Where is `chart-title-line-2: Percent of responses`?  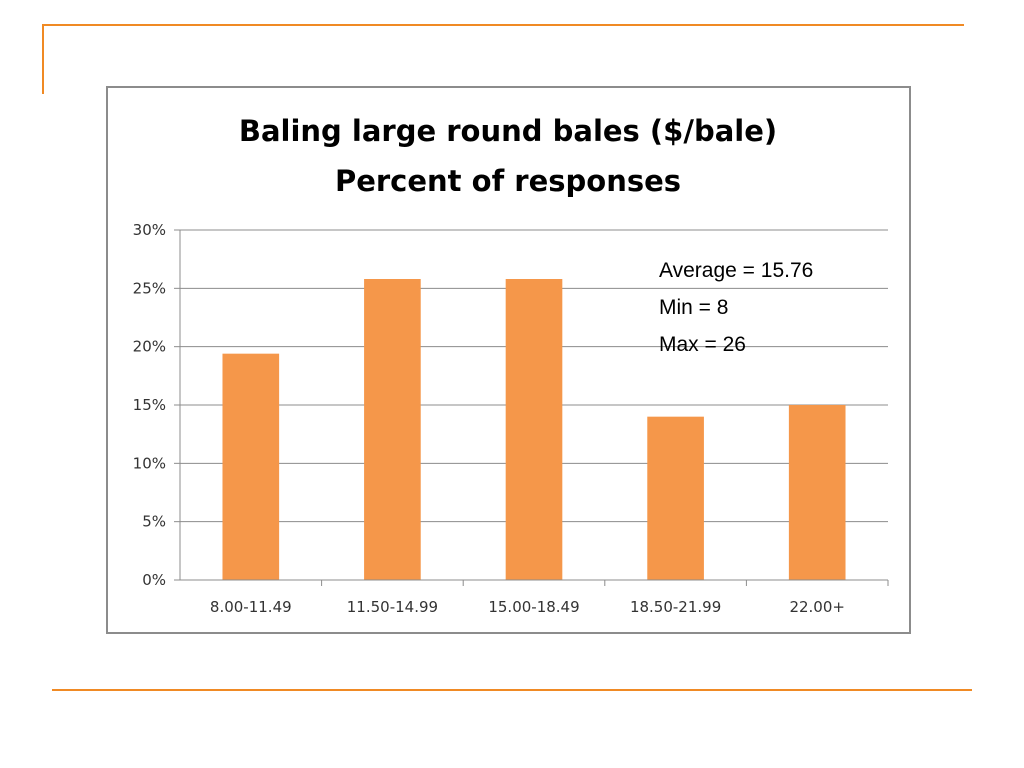
chart-title-line-2: Percent of responses is located at coordinates (508, 181).